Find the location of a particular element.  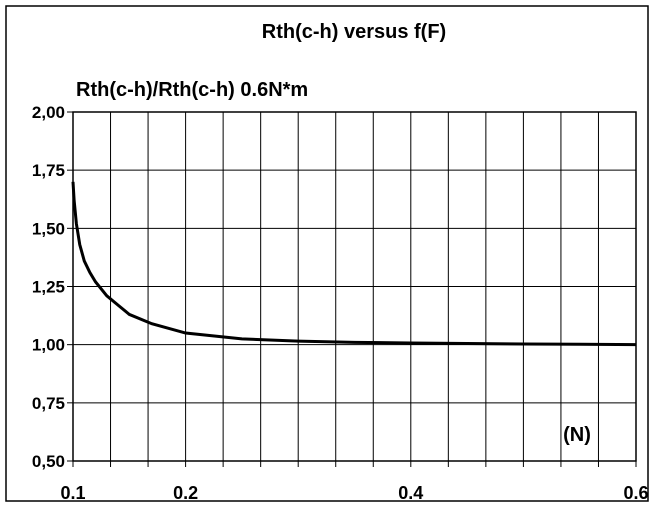

x-tick-label: 0.6 is located at coordinates (635, 493).